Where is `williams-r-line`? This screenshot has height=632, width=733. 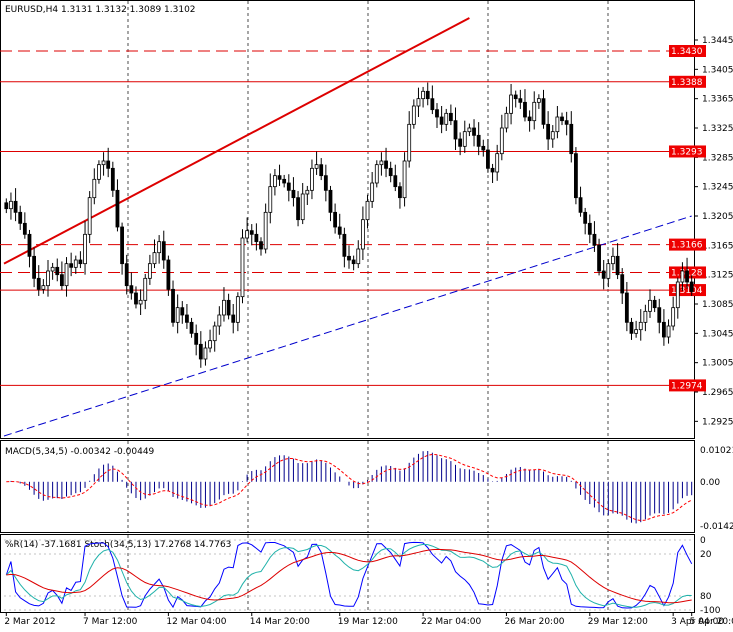 williams-r-line is located at coordinates (349, 575).